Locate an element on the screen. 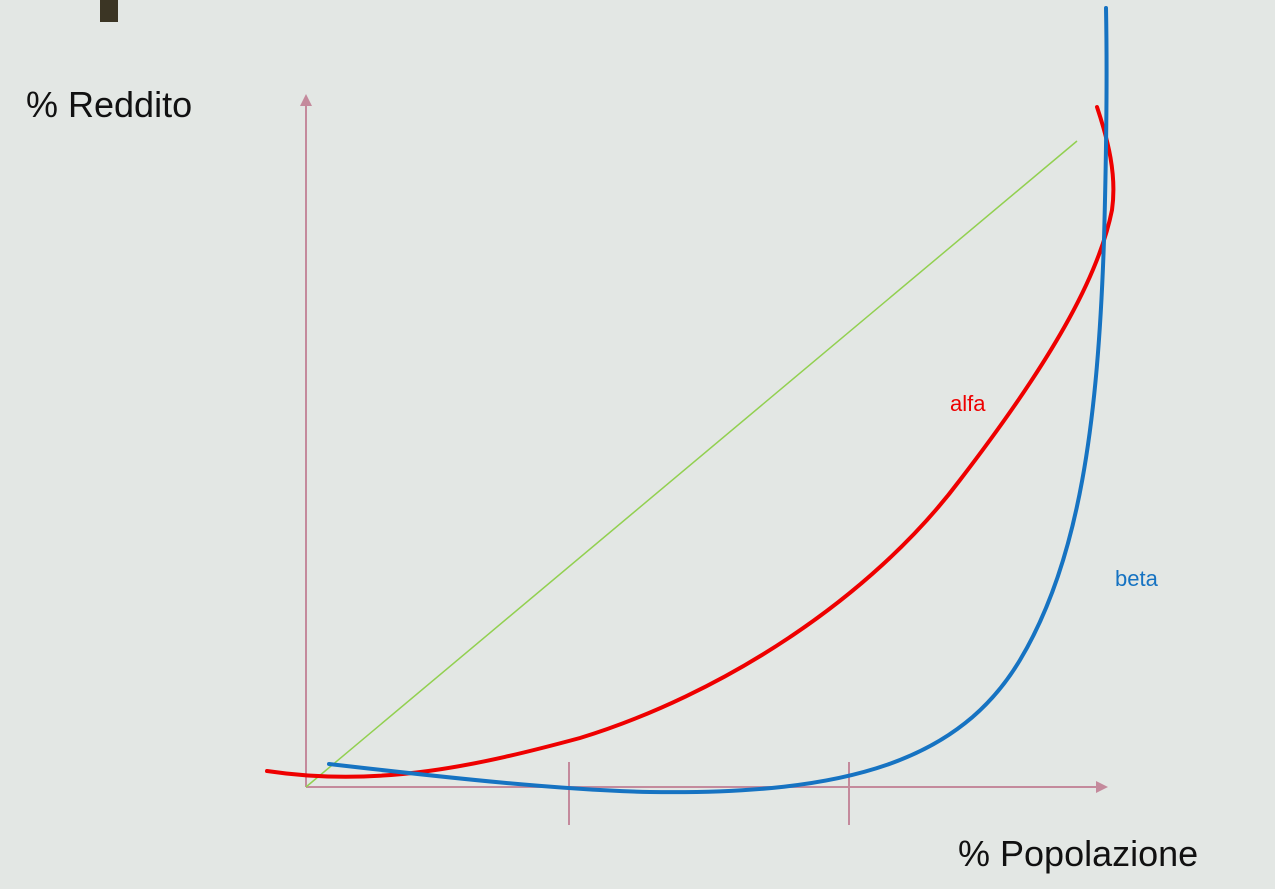 Image resolution: width=1275 pixels, height=889 pixels. x-axis-label: % Popolazione is located at coordinates (1078, 853).